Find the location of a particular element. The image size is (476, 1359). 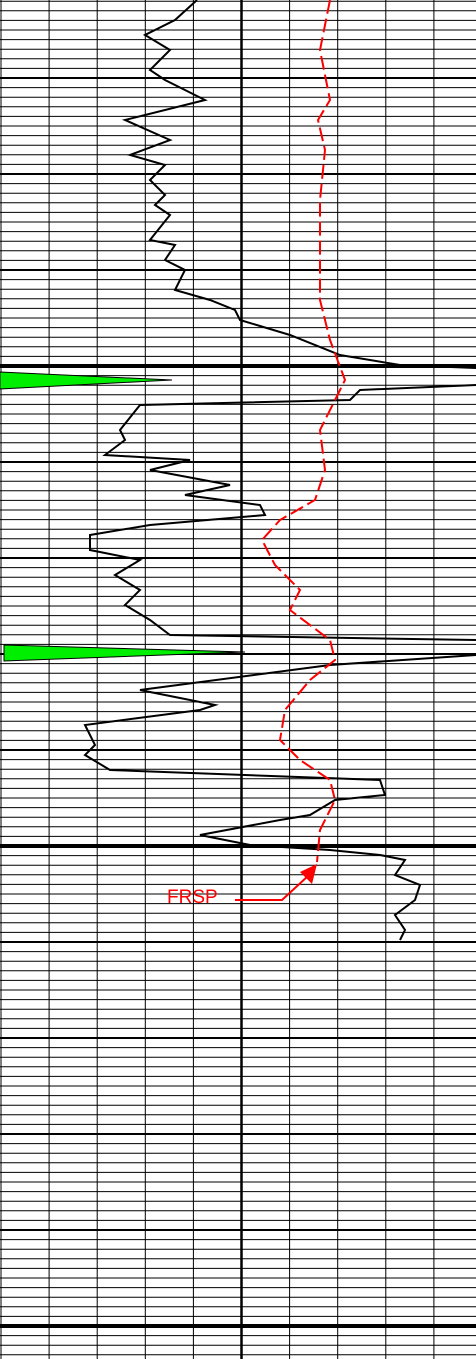

curve-label: FRSP is located at coordinates (192, 897).